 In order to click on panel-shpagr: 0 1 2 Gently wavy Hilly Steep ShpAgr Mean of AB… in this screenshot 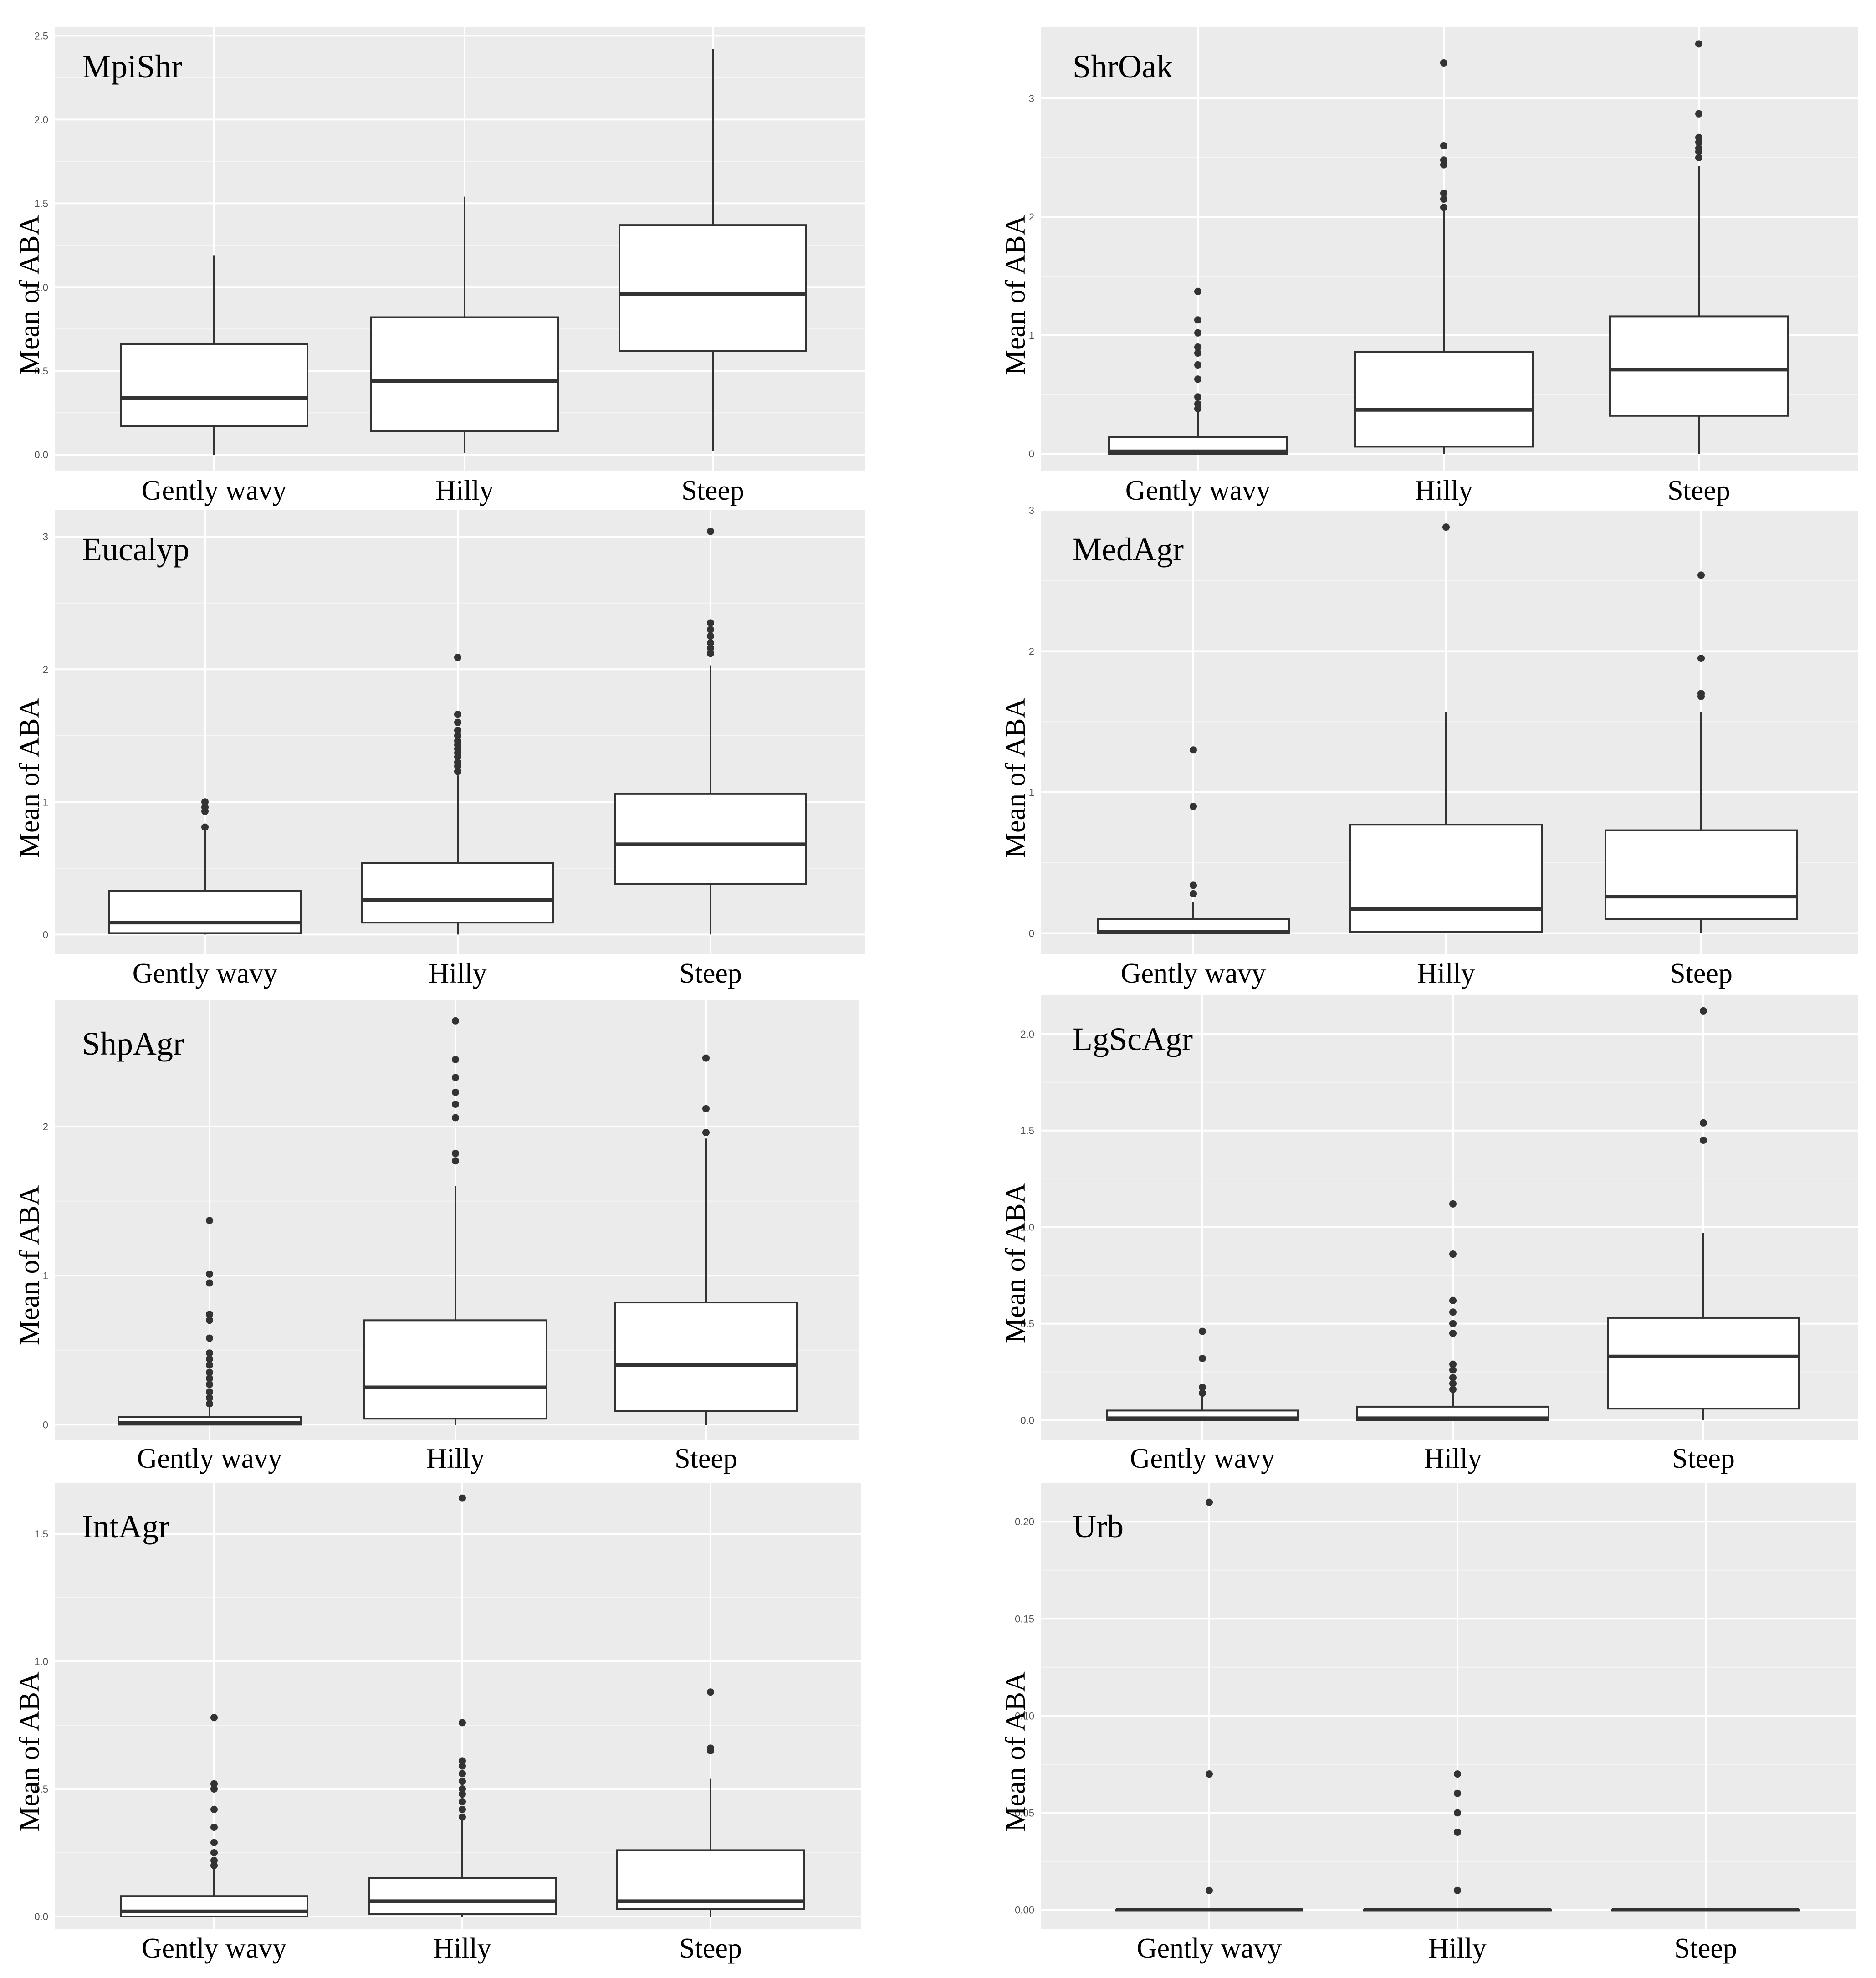, I will do `click(436, 1237)`.